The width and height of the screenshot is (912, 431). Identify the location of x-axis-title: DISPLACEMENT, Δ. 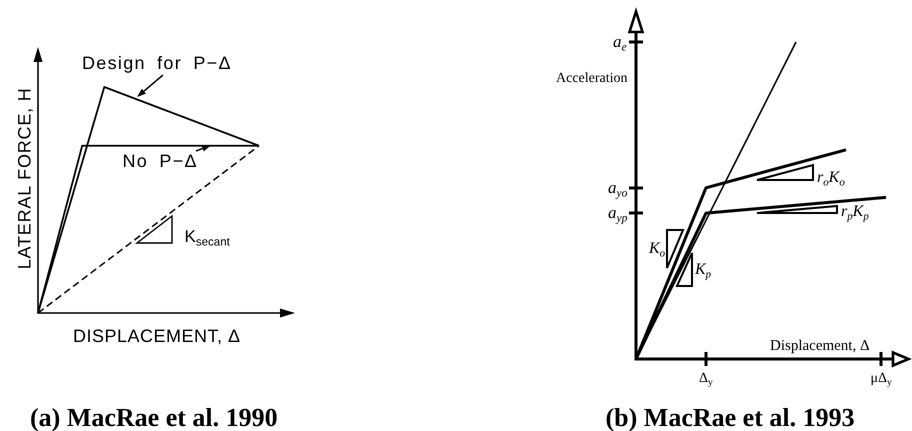
(157, 336).